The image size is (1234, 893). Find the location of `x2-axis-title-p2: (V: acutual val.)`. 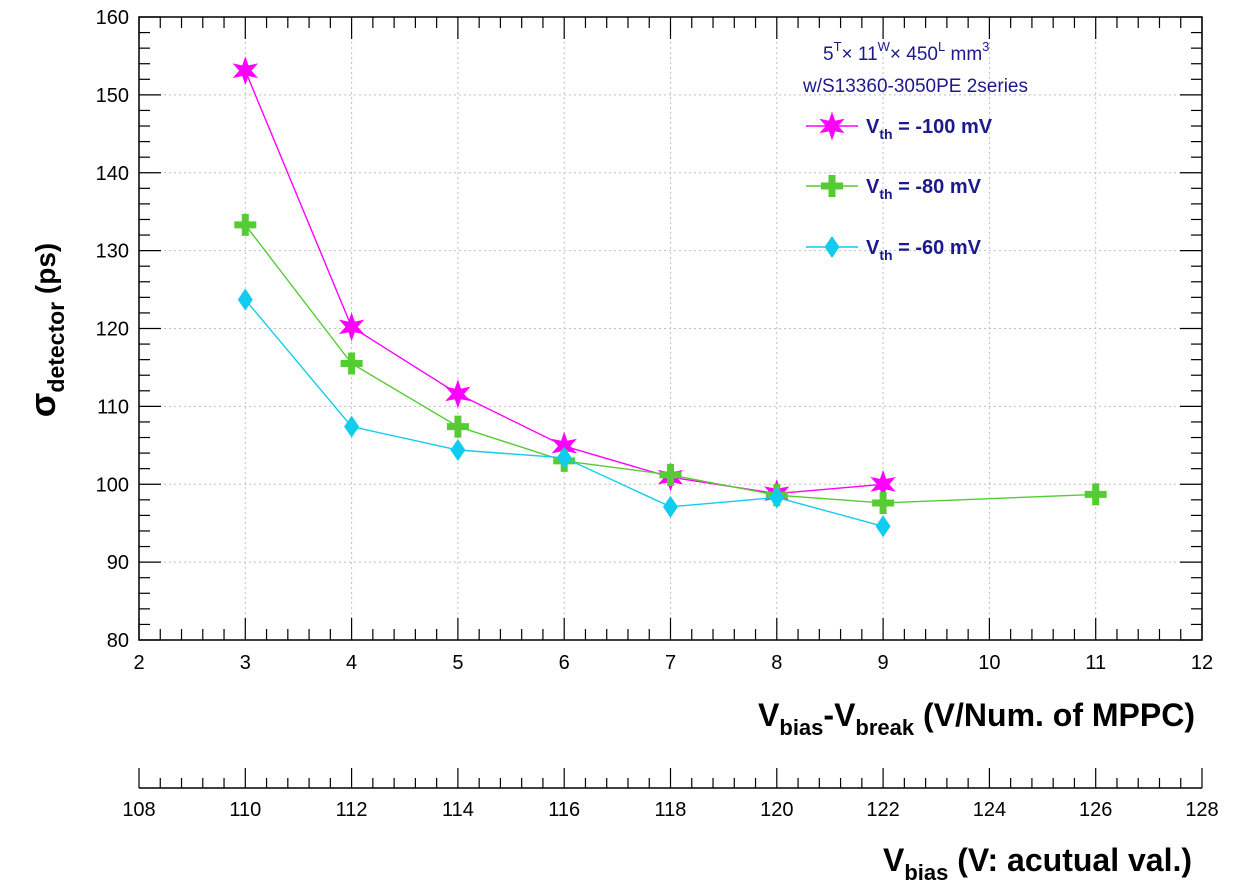

x2-axis-title-p2: (V: acutual val.) is located at coordinates (1070, 860).